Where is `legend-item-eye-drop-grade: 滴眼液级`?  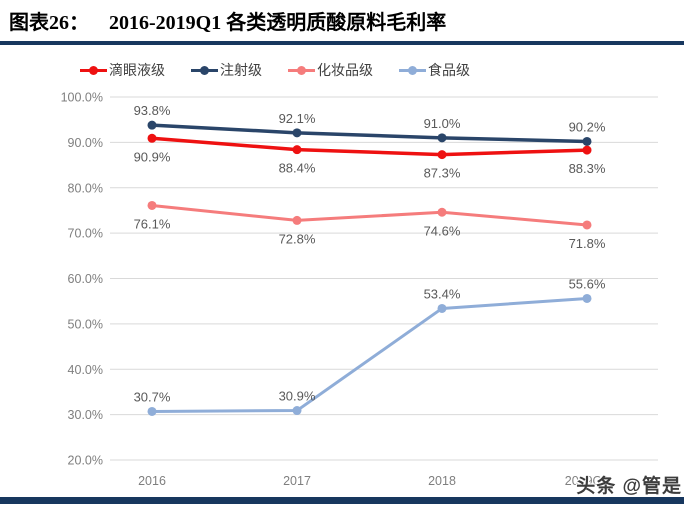 legend-item-eye-drop-grade: 滴眼液级 is located at coordinates (122, 70).